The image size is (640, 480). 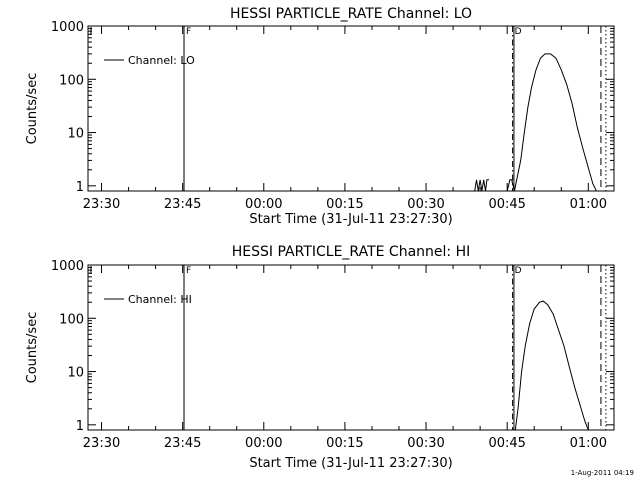 I want to click on generation-timestamp: 1-Aug-2011 04:19, so click(x=602, y=473).